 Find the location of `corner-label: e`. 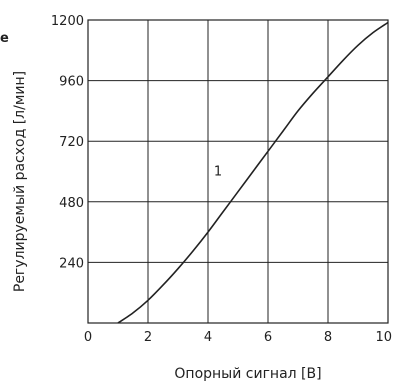

corner-label: e is located at coordinates (4, 38).